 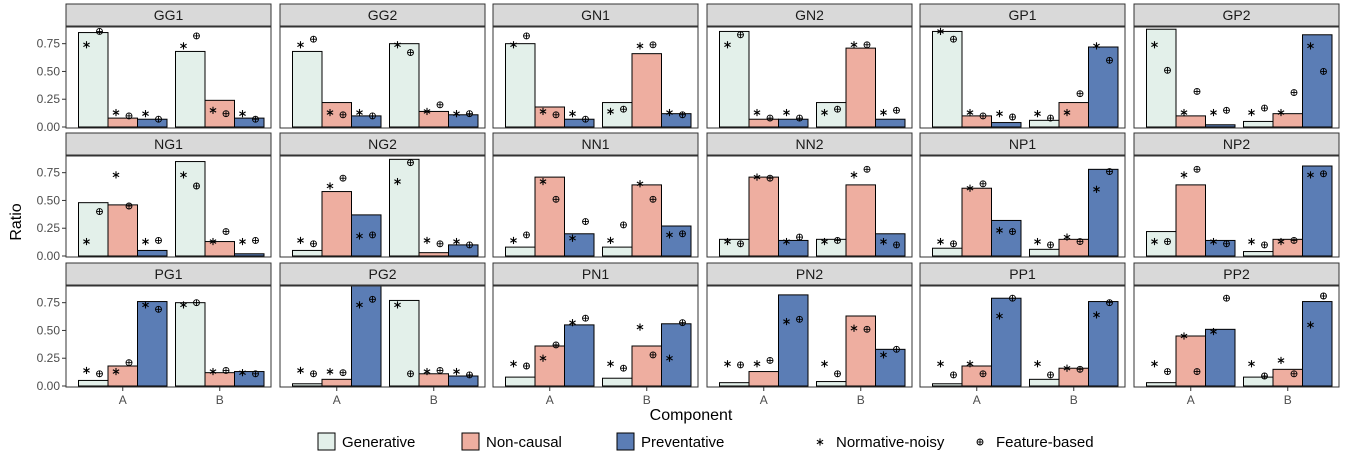 I want to click on y-tick-label: 0.50, so click(x=49, y=71).